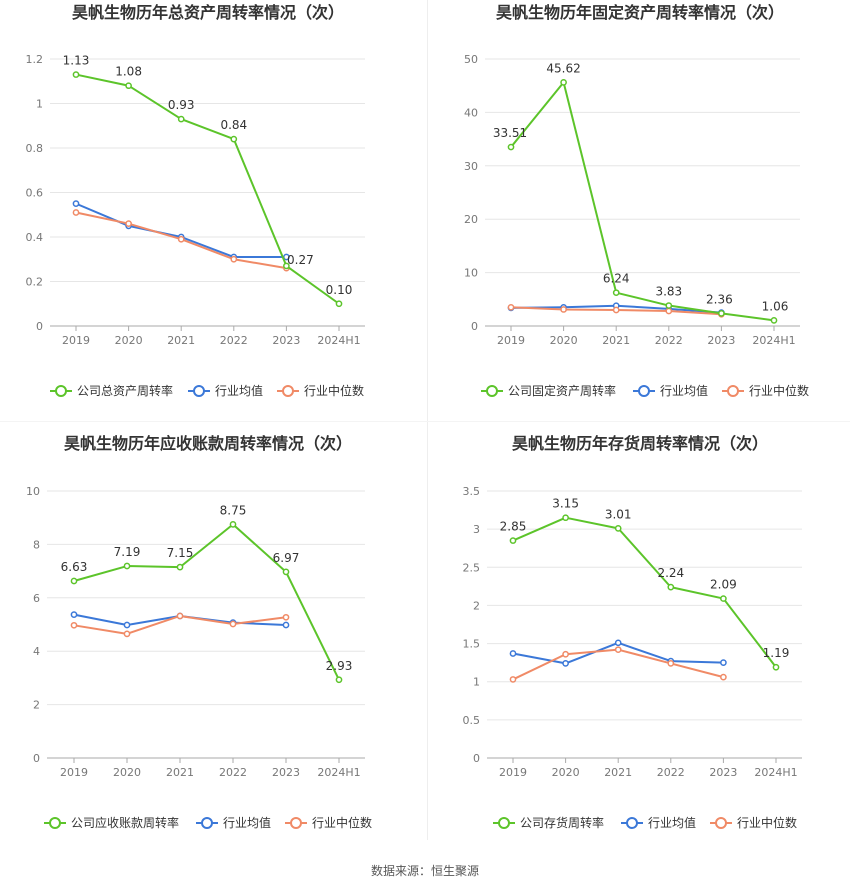  I want to click on data-label: 2.93, so click(339, 666).